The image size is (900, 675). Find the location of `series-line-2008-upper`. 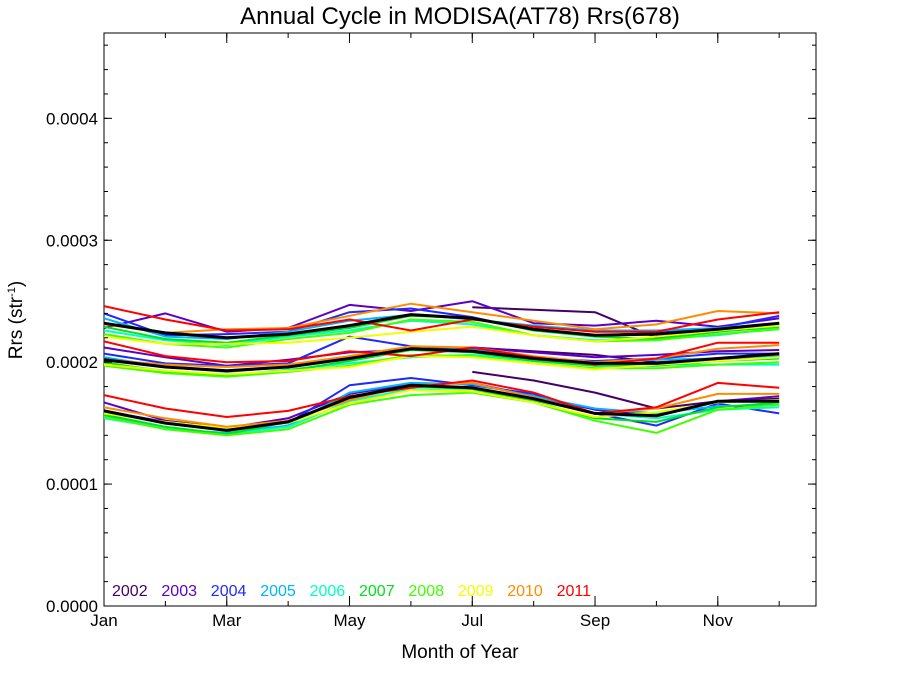

series-line-2008-upper is located at coordinates (441, 333).